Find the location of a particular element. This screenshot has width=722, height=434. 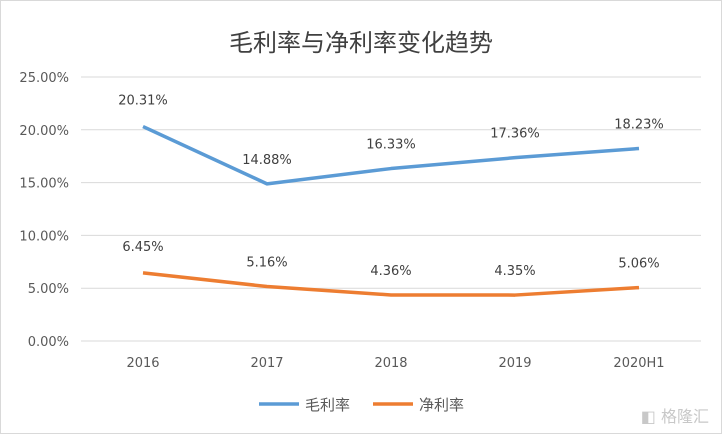

watermark-logo: ◧ 格隆汇 is located at coordinates (674, 416).